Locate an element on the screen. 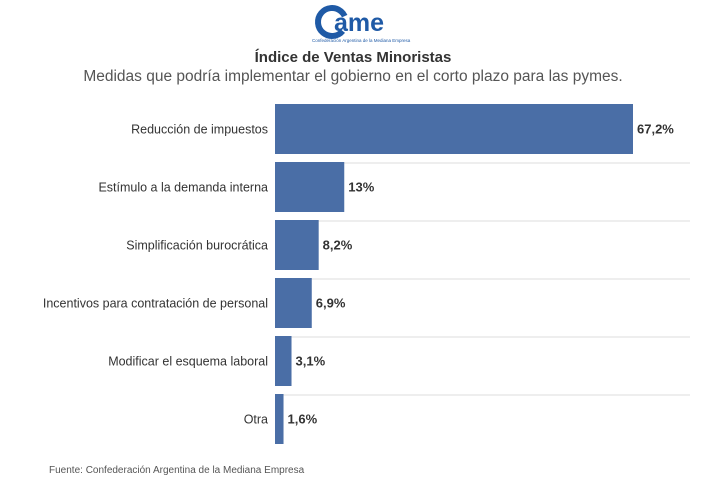  value-label: 1,6% is located at coordinates (303, 419).